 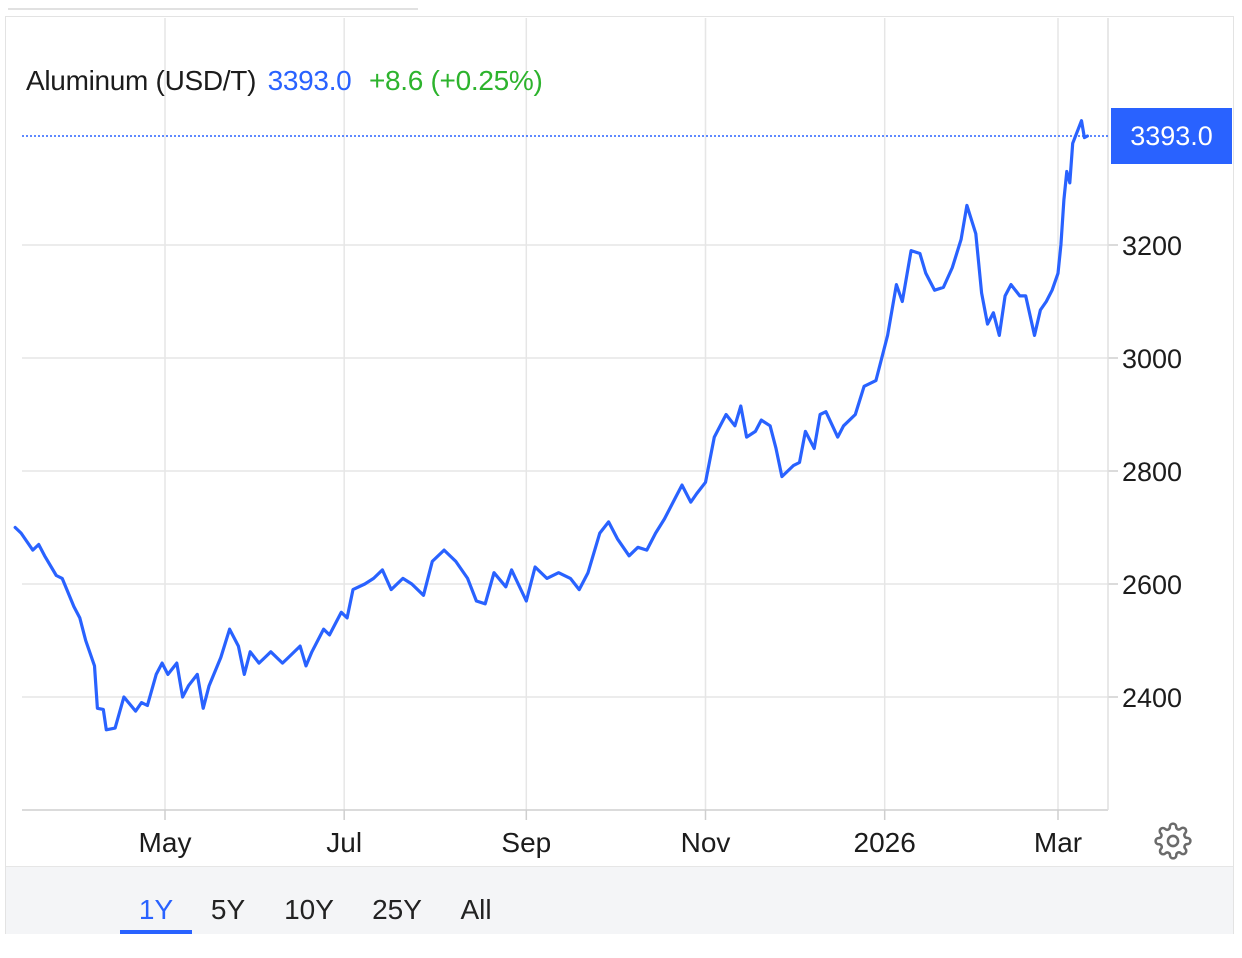 What do you see at coordinates (309, 909) in the screenshot?
I see `range-tab-10y: 10Y` at bounding box center [309, 909].